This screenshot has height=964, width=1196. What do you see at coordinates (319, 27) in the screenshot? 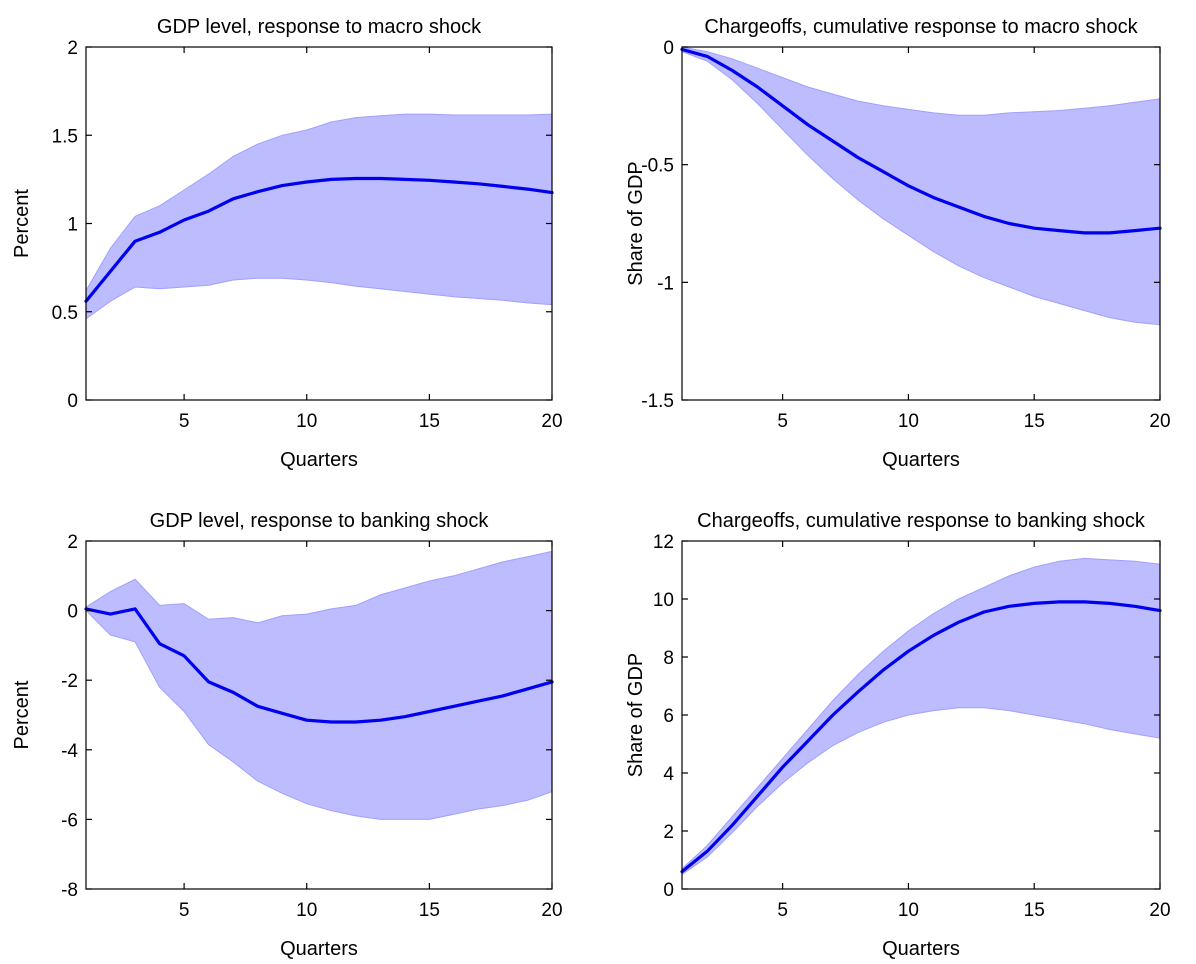
I see `chart-title: GDP level, response to macro shock` at bounding box center [319, 27].